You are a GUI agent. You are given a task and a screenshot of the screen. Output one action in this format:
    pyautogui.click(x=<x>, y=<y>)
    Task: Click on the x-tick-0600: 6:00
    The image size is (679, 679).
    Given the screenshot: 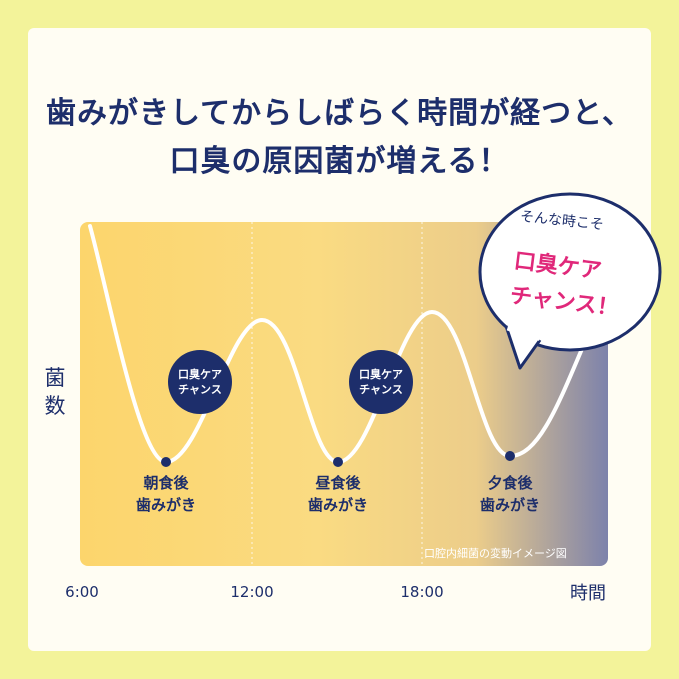 What is the action you would take?
    pyautogui.click(x=82, y=592)
    